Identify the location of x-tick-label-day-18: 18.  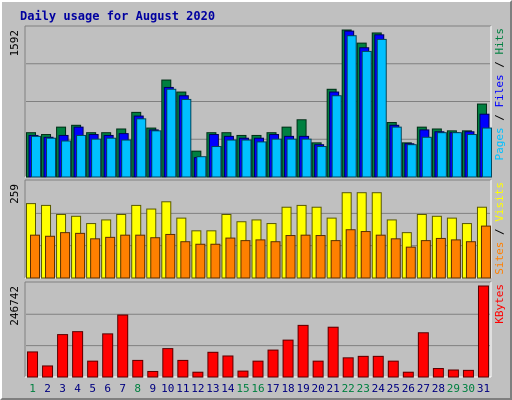
(287, 388).